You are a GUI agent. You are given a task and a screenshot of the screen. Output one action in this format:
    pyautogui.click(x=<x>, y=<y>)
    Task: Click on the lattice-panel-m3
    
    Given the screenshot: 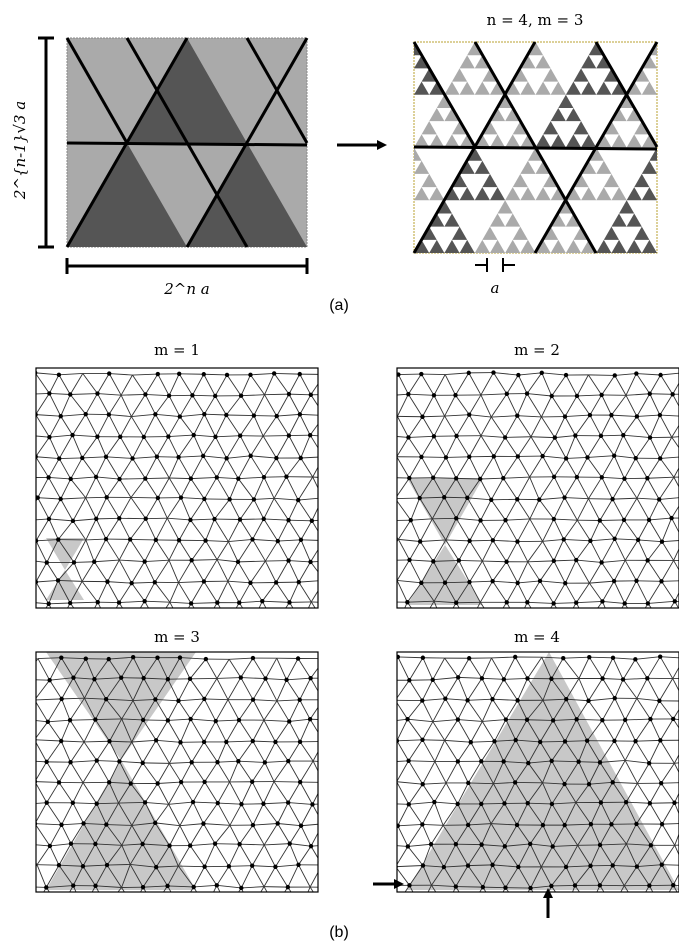 What is the action you would take?
    pyautogui.click(x=177, y=772)
    